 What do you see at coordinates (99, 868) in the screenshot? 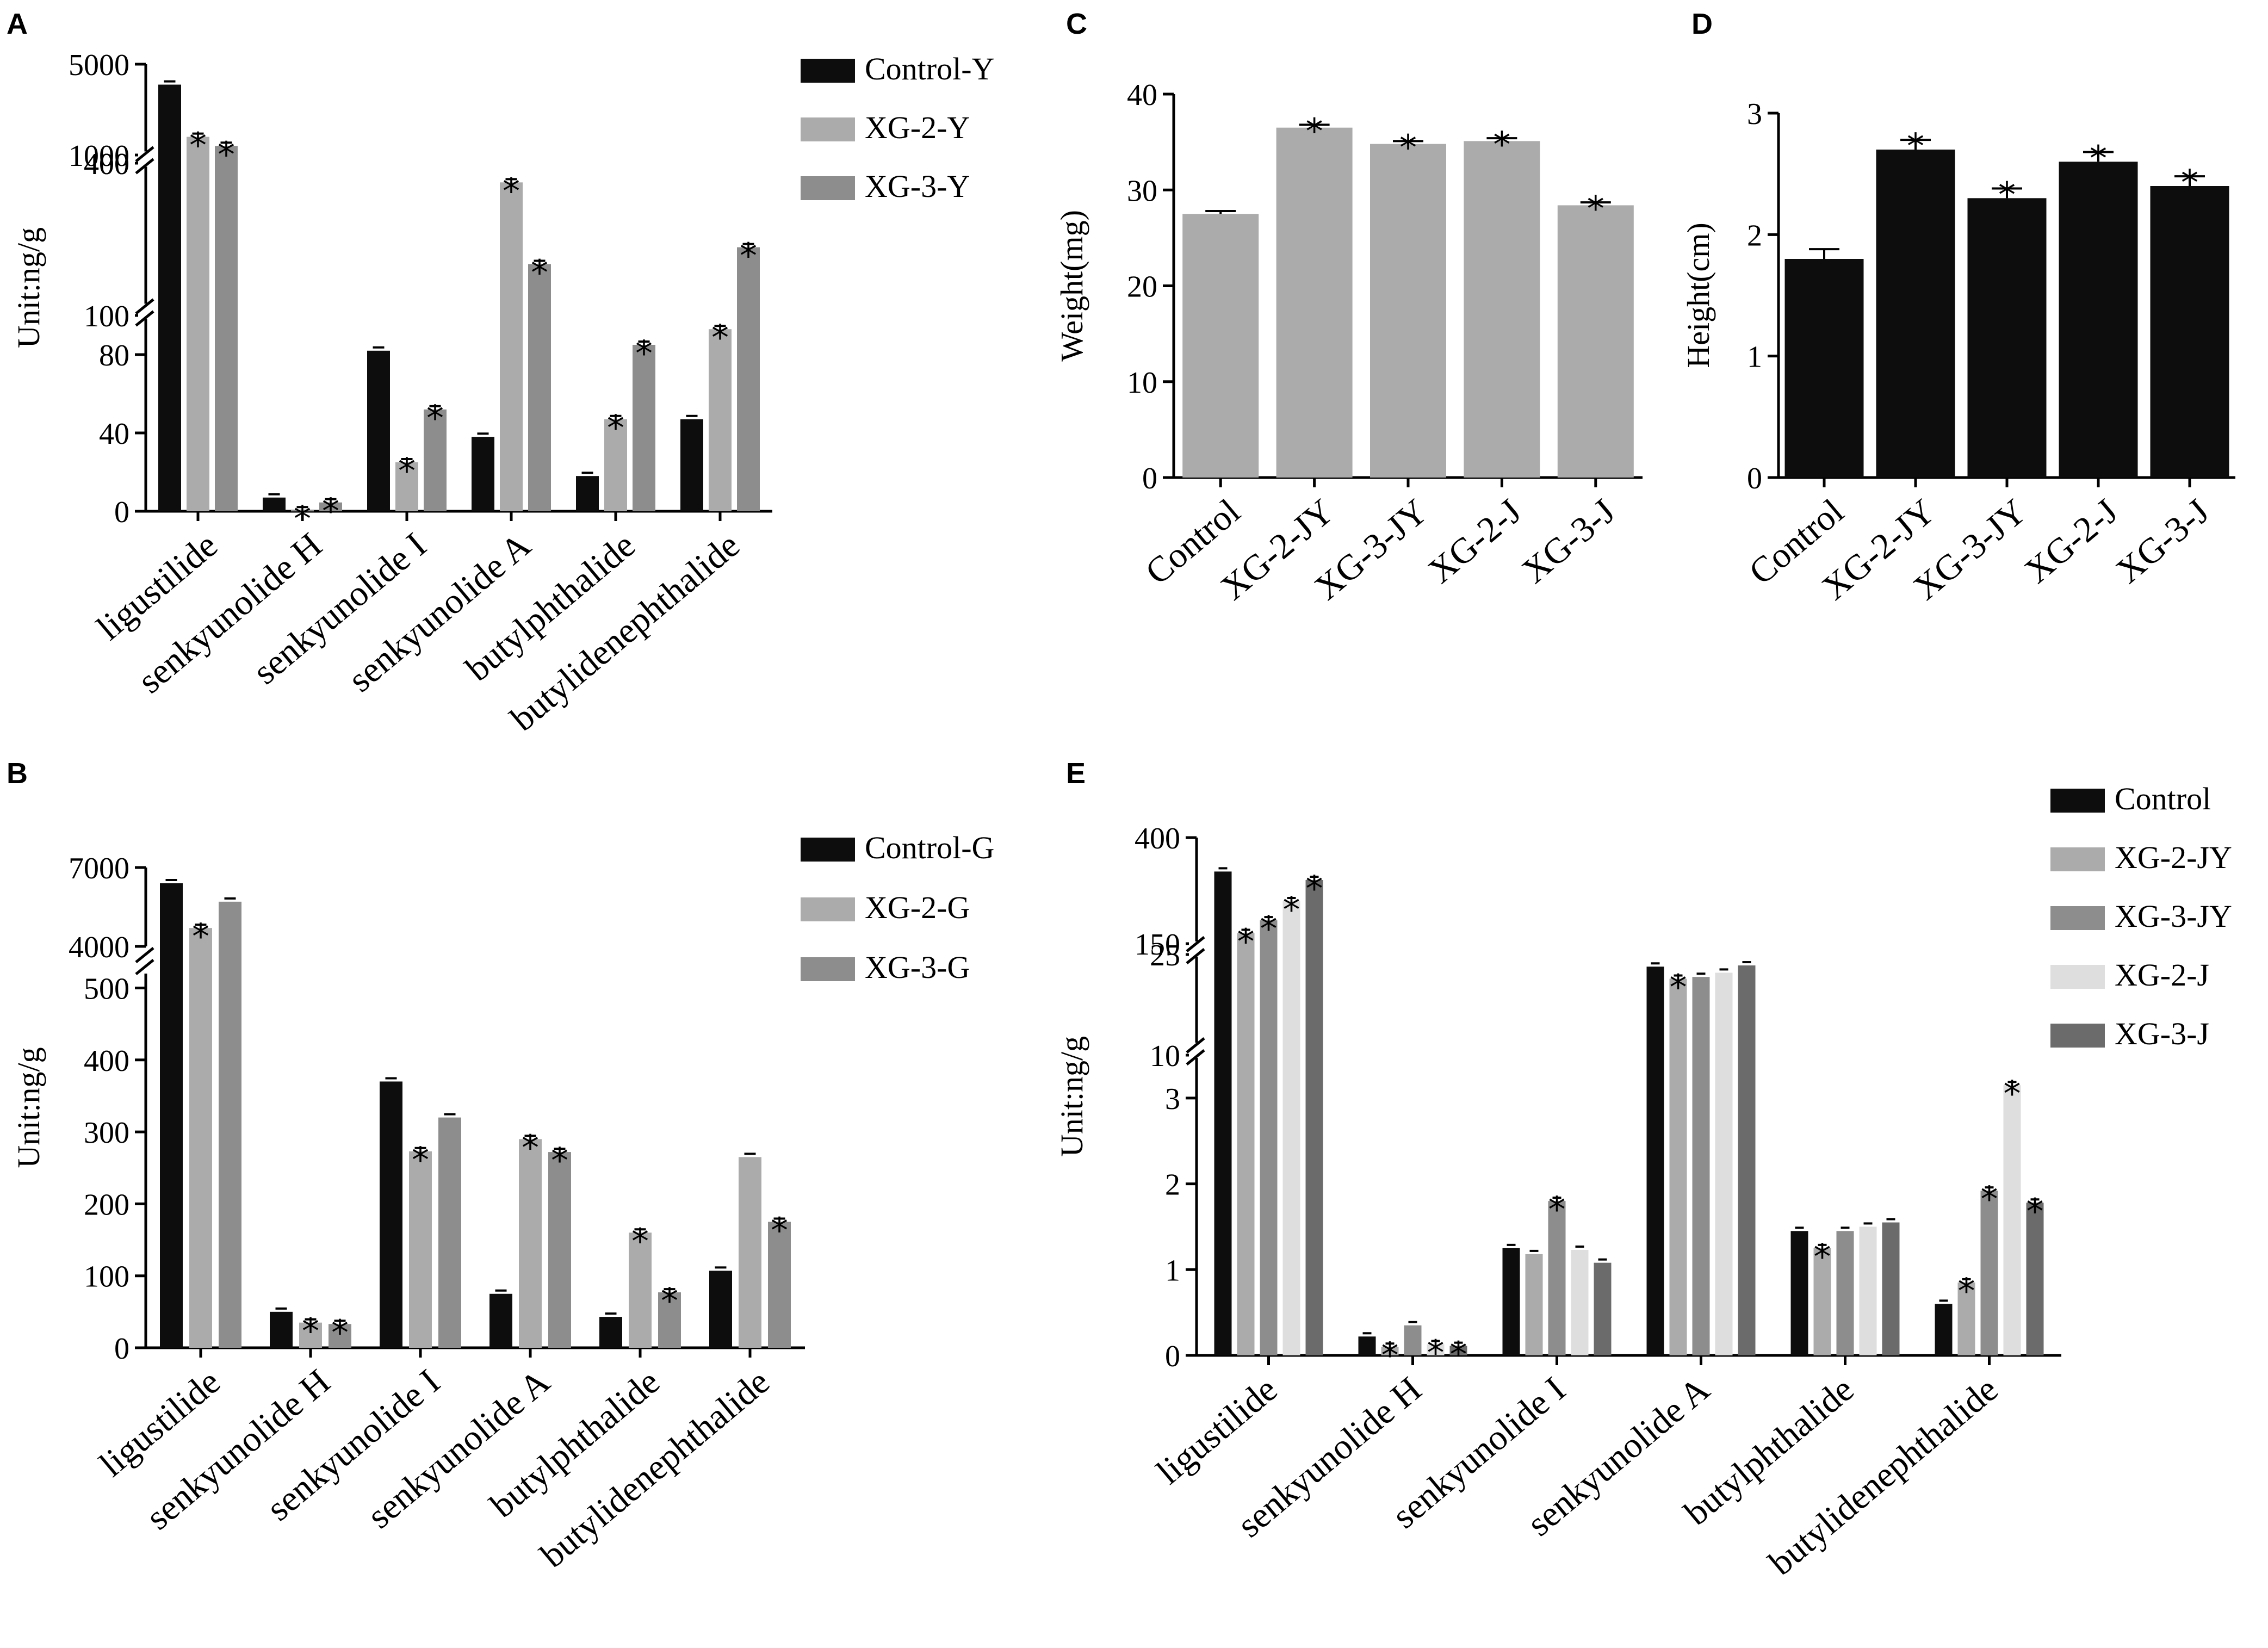
I see `y-tick-label: 7000` at bounding box center [99, 868].